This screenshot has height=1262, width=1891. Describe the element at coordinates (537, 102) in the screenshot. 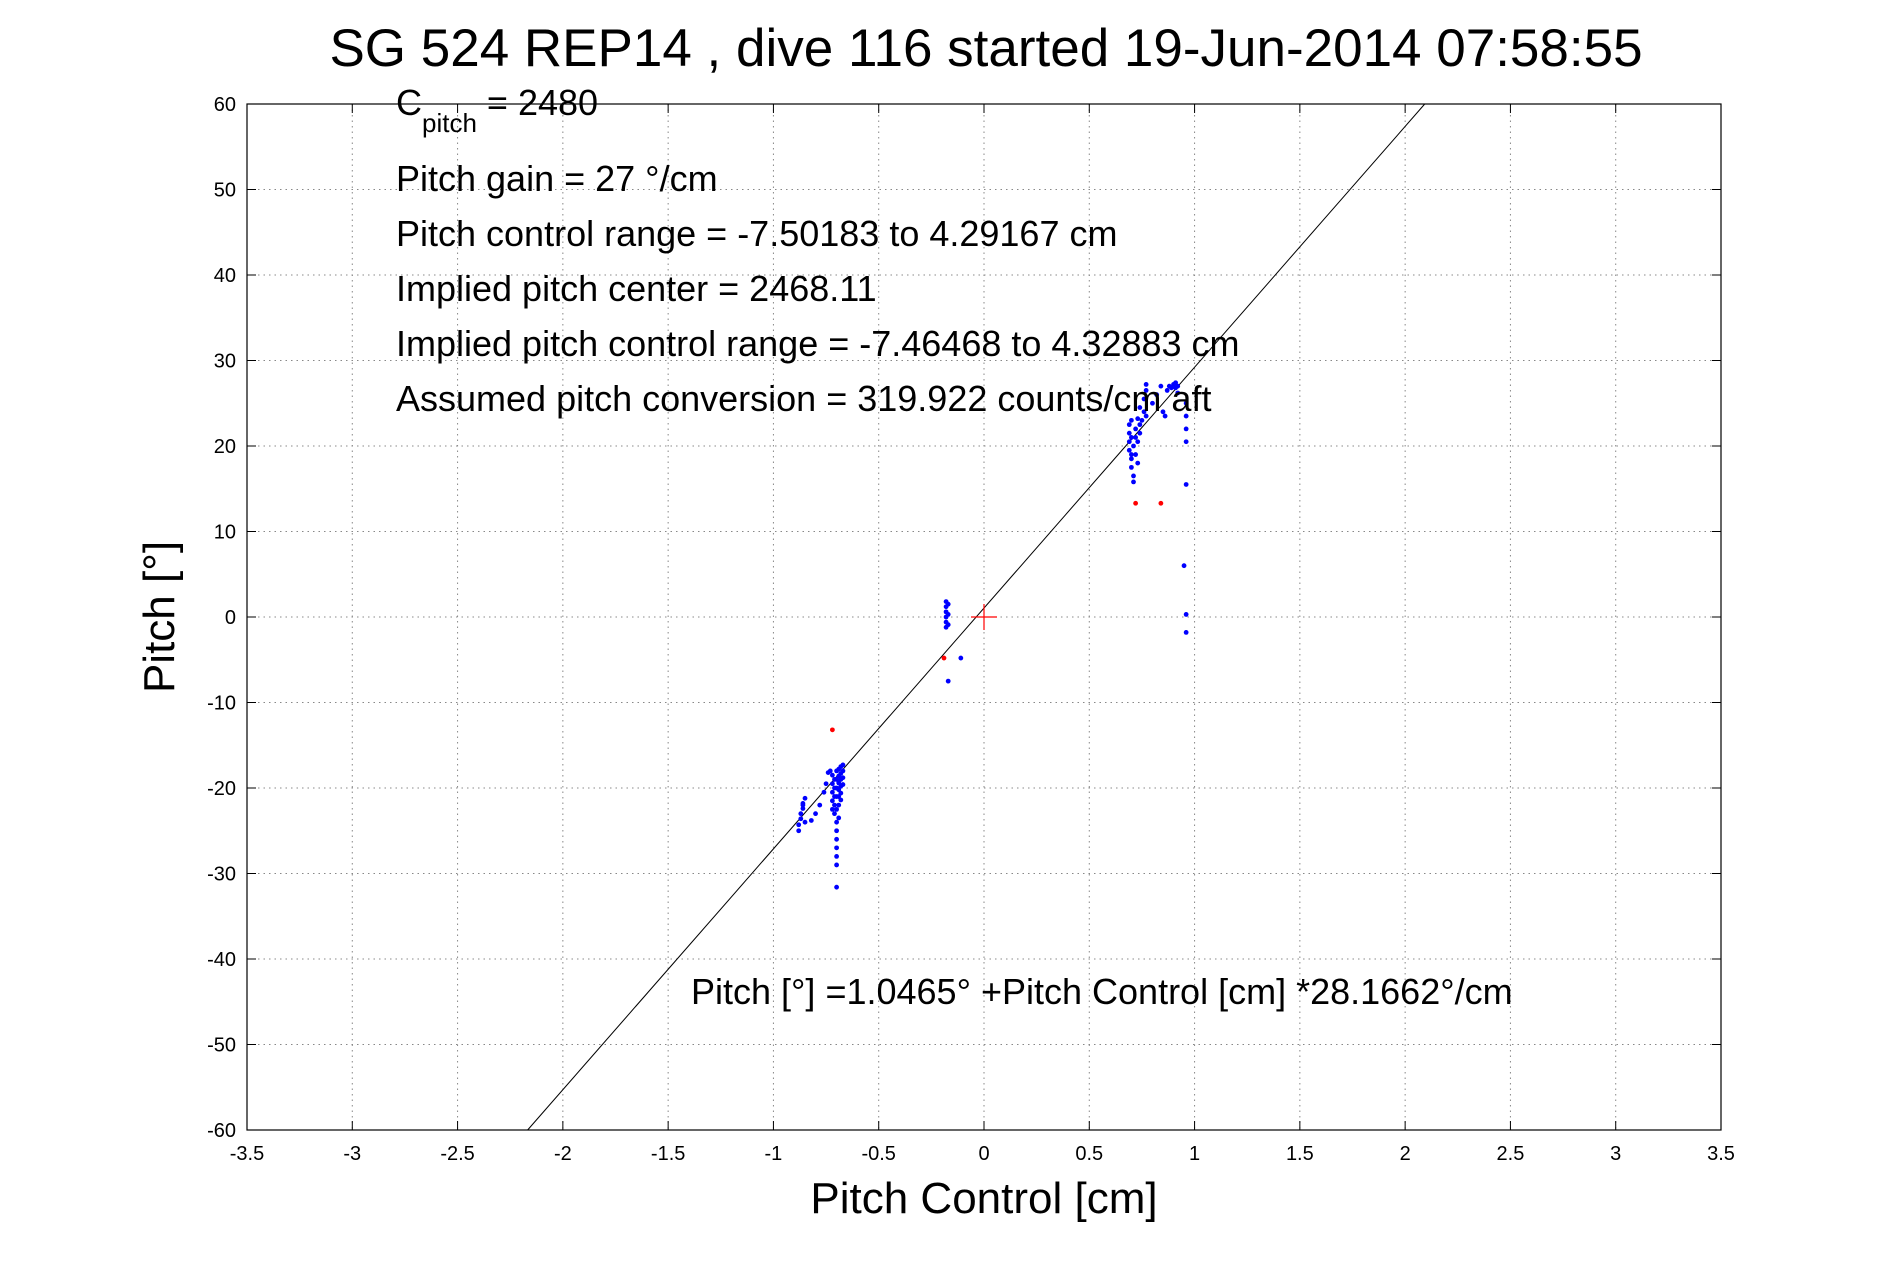

I see `c-pitch-value: = 2480` at that location.